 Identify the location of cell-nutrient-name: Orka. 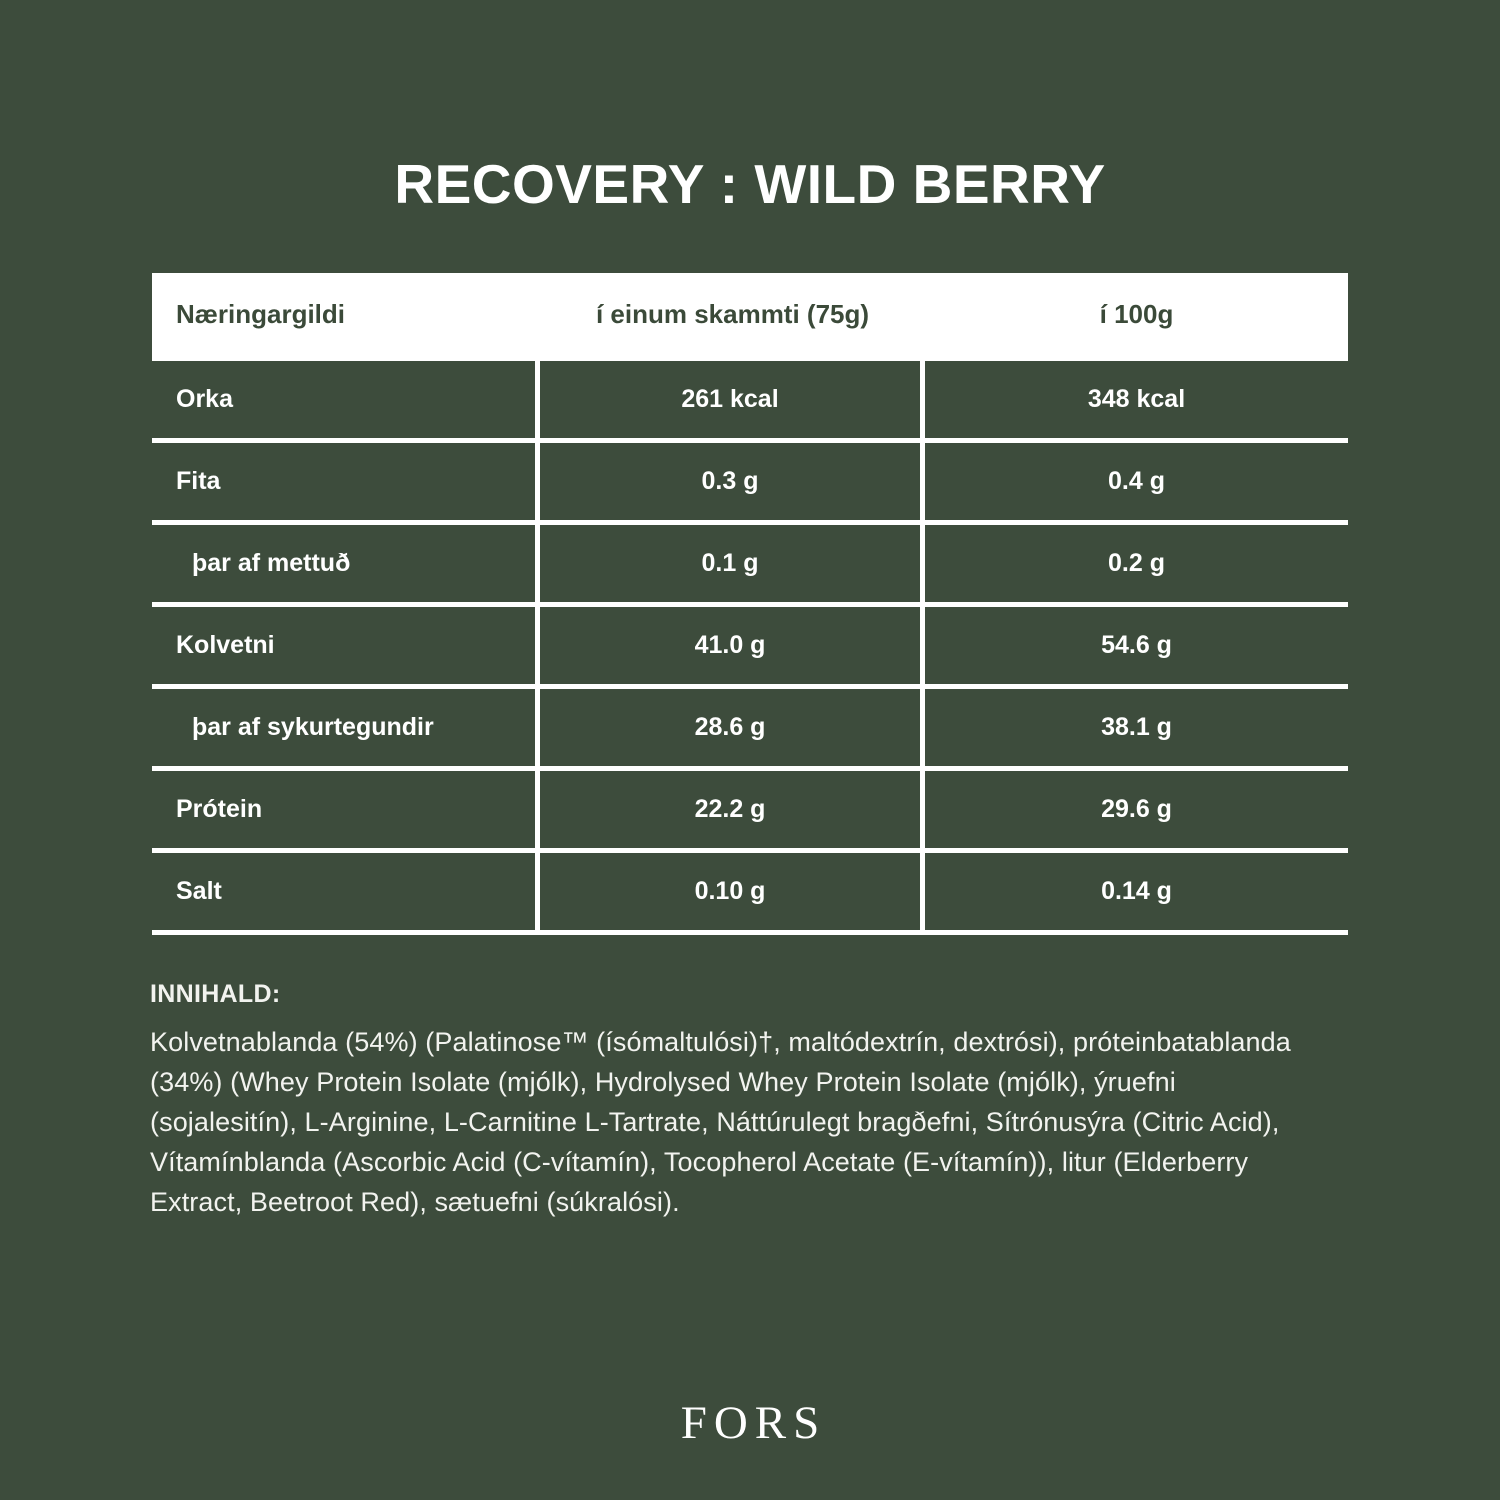
(346, 399).